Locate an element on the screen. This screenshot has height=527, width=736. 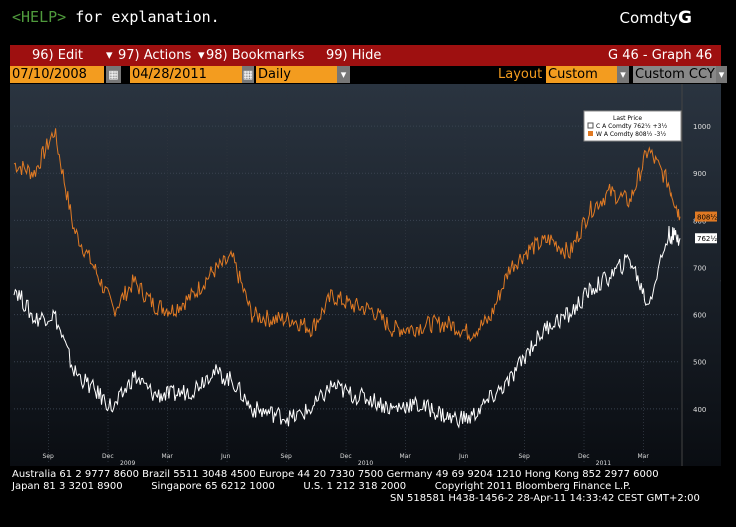
period-select: Daily is located at coordinates (297, 74).